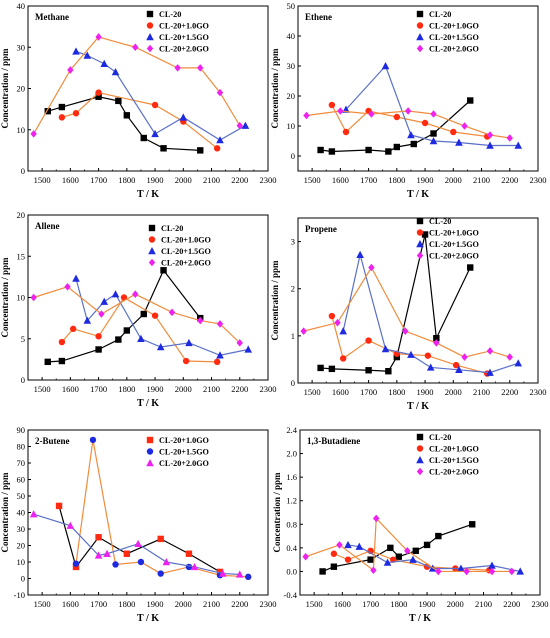 Image resolution: width=550 pixels, height=638 pixels. What do you see at coordinates (21, 447) in the screenshot?
I see `y-tick-label: 80` at bounding box center [21, 447].